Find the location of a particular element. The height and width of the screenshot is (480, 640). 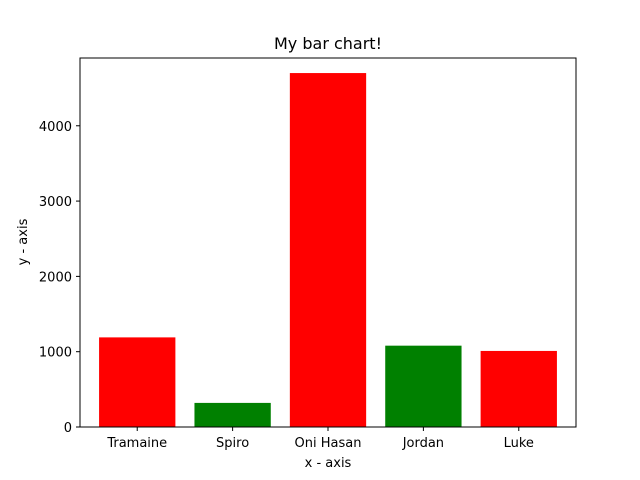

y-axis-label: y - axis is located at coordinates (23, 241).